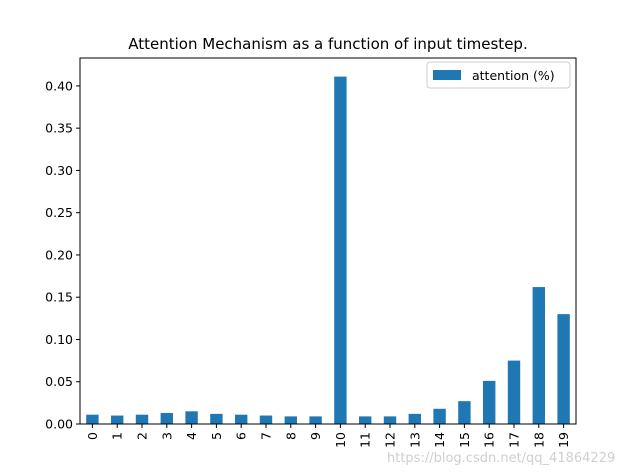 Image resolution: width=640 pixels, height=476 pixels. What do you see at coordinates (290, 436) in the screenshot?
I see `x-tick-label: 8` at bounding box center [290, 436].